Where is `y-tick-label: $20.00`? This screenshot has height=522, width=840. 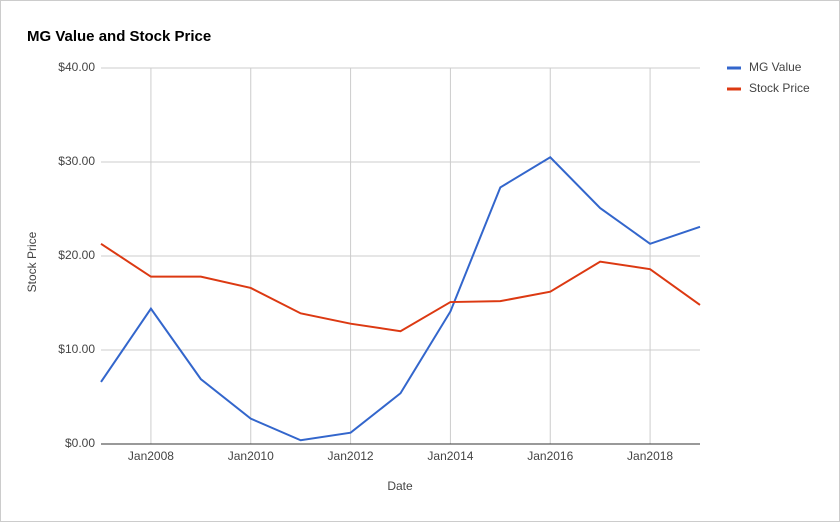 y-tick-label: $20.00 is located at coordinates (76, 255).